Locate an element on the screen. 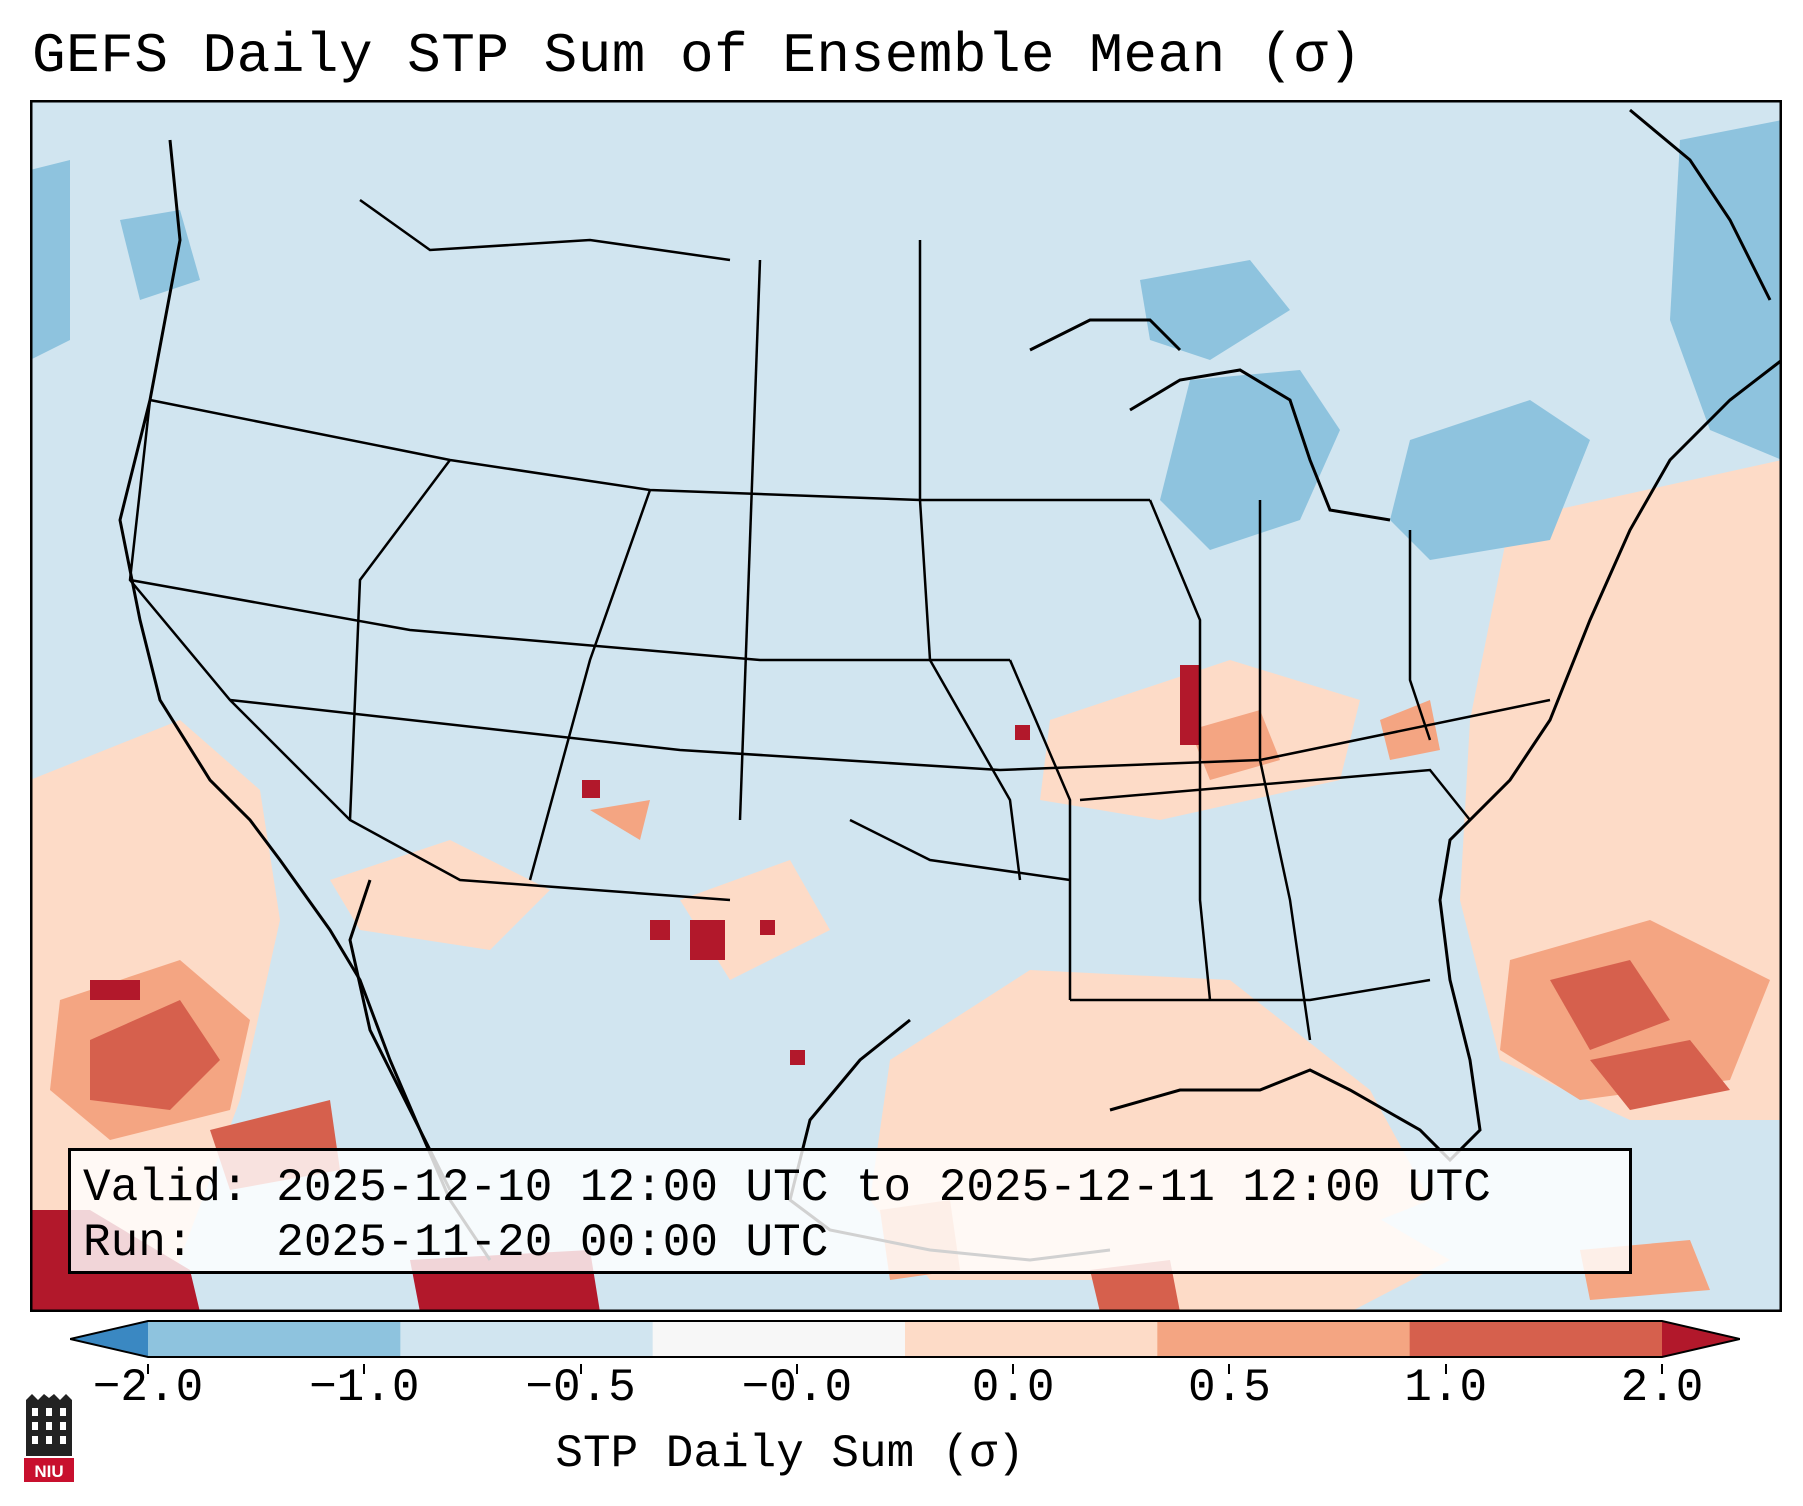 Image resolution: width=1803 pixels, height=1506 pixels. niu-logo: NIU is located at coordinates (49, 1438).